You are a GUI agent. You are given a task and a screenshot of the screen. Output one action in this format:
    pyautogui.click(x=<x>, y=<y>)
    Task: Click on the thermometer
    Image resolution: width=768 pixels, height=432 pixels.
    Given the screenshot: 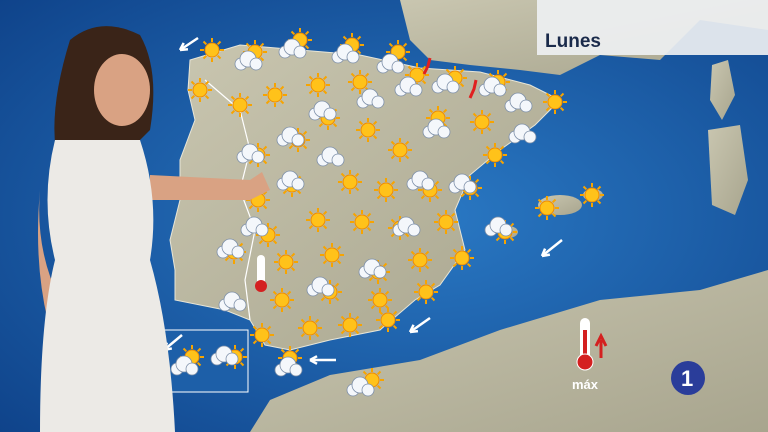 What is the action you would take?
    pyautogui.click(x=592, y=344)
    